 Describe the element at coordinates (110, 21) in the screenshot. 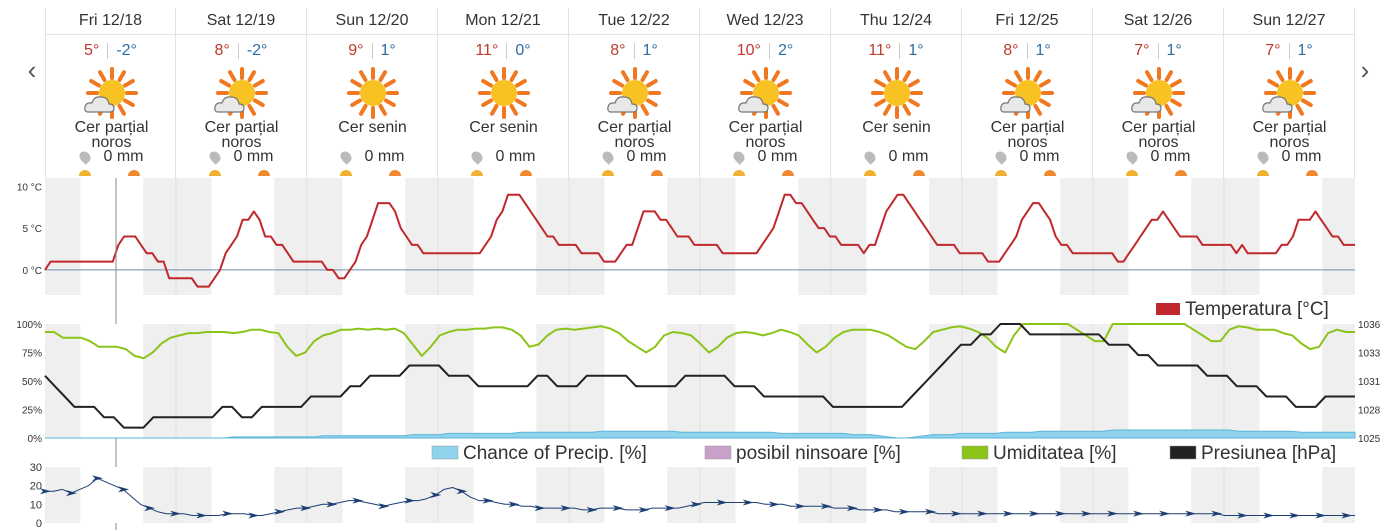

I see `day-name: Fri 12/18` at that location.